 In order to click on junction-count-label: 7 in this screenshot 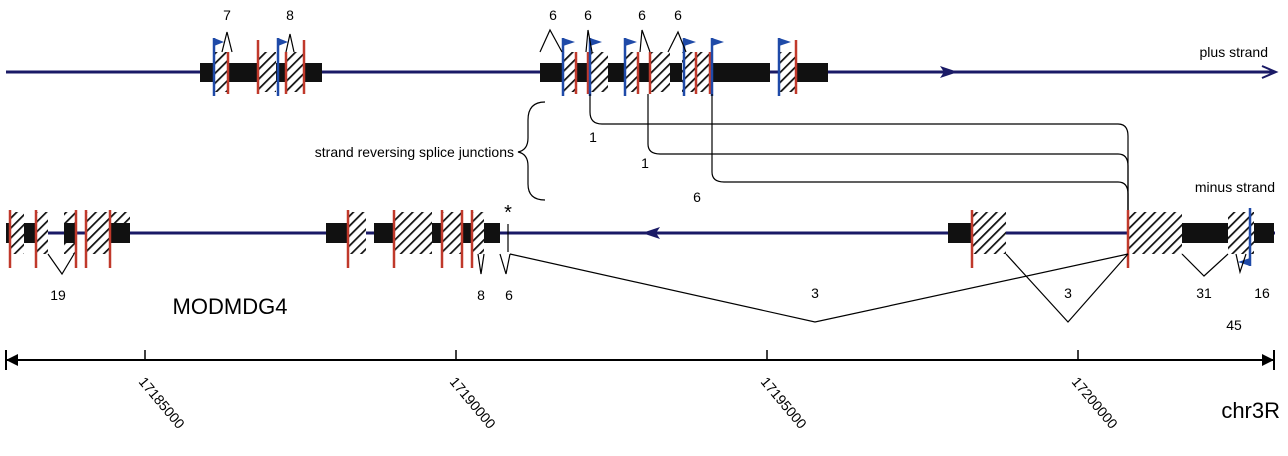, I will do `click(227, 15)`.